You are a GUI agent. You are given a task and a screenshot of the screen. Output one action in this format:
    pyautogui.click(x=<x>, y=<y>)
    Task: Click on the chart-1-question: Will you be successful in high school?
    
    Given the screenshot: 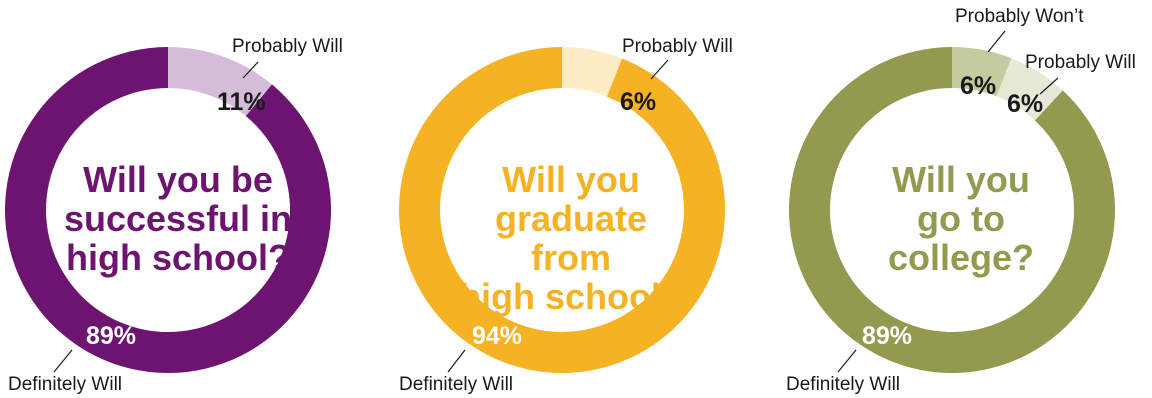 What is the action you would take?
    pyautogui.click(x=178, y=218)
    